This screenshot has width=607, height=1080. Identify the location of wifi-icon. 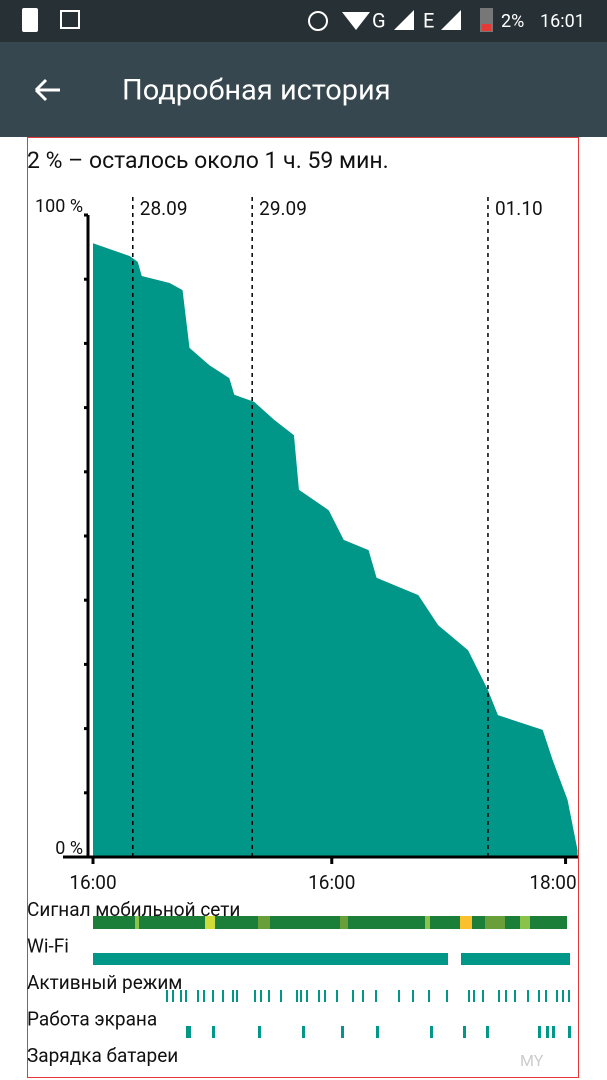
(356, 21).